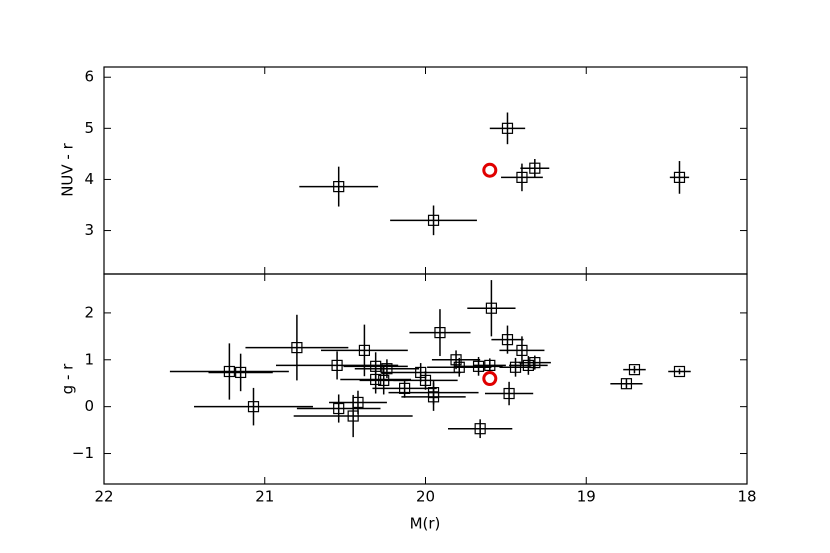 This screenshot has height=553, width=830. What do you see at coordinates (83, 453) in the screenshot?
I see `y-tick-label: −1` at bounding box center [83, 453].